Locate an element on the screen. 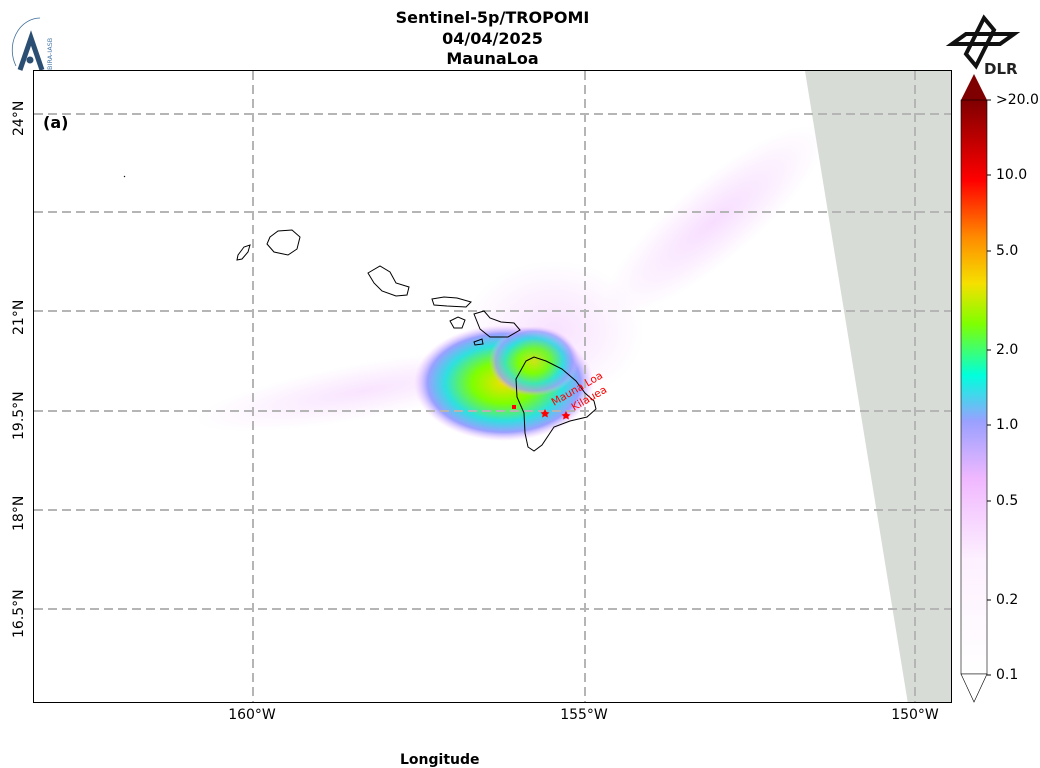 This screenshot has height=768, width=1040. tiny-islet is located at coordinates (124, 176).